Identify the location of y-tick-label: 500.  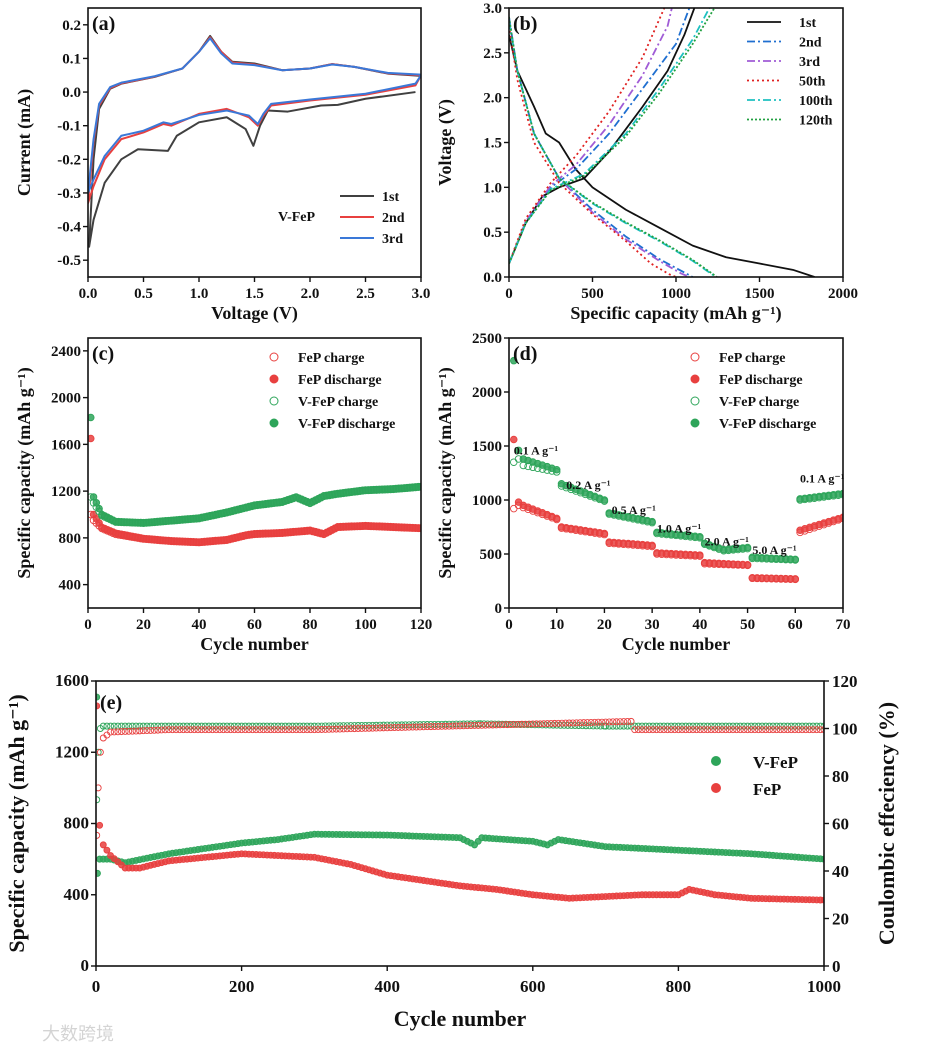
(491, 555).